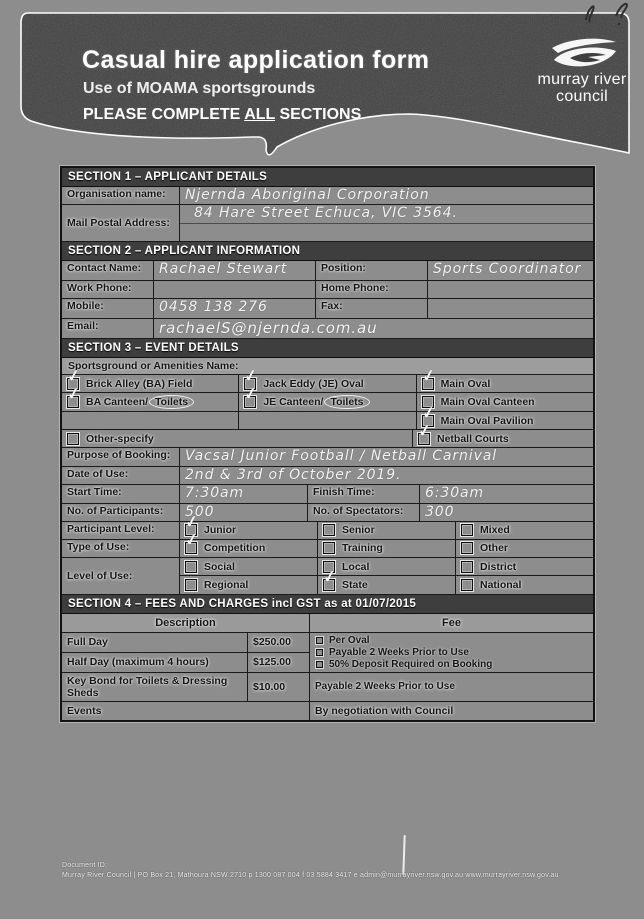 This screenshot has width=644, height=919. What do you see at coordinates (506, 493) in the screenshot?
I see `finish-time-field: 6:30am` at bounding box center [506, 493].